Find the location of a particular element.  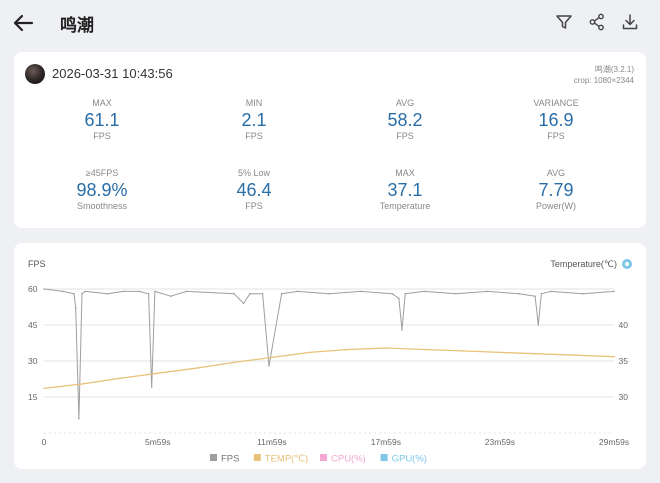

legend-item: TEMP(℃) is located at coordinates (280, 459).